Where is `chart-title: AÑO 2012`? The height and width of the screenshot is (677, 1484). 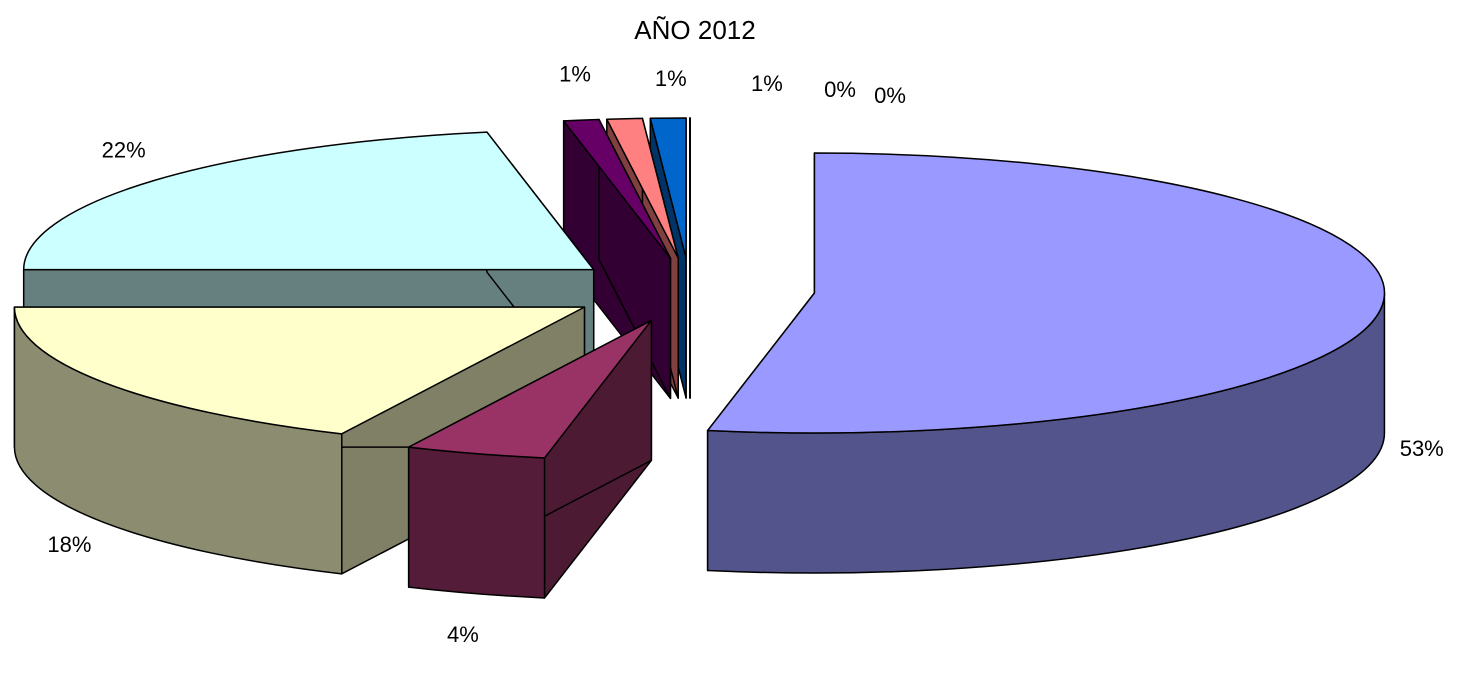
chart-title: AÑO 2012 is located at coordinates (694, 30).